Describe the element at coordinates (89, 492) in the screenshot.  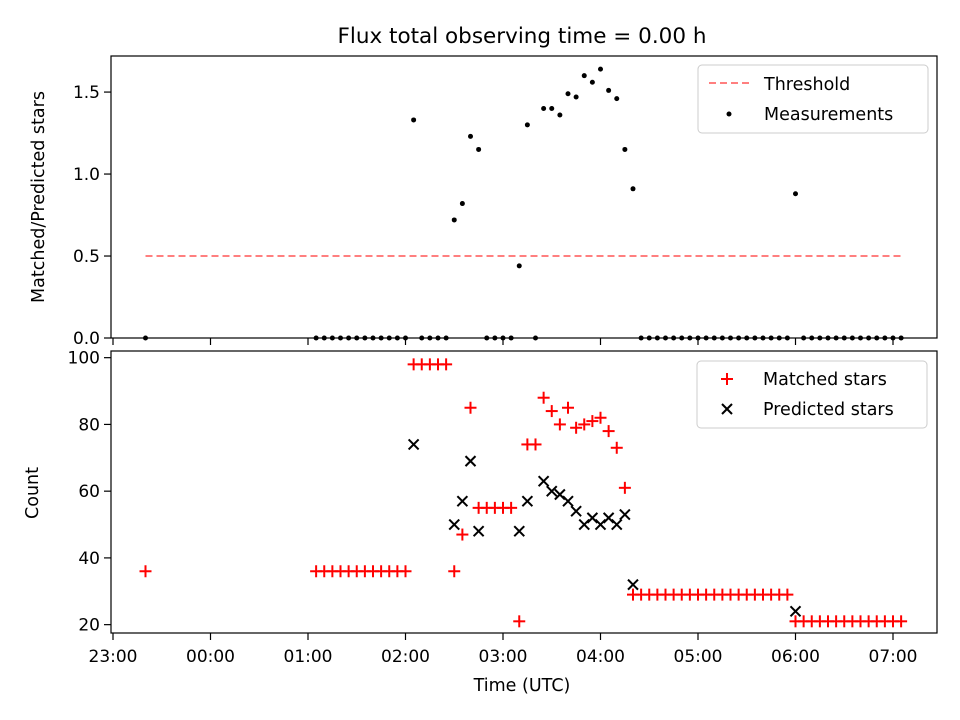
I see `bottom-y-tick-label: 60` at that location.